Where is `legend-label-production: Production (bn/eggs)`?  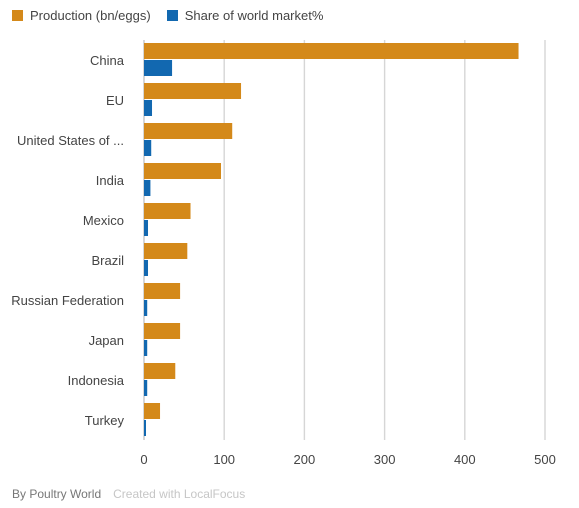 legend-label-production: Production (bn/eggs) is located at coordinates (90, 15).